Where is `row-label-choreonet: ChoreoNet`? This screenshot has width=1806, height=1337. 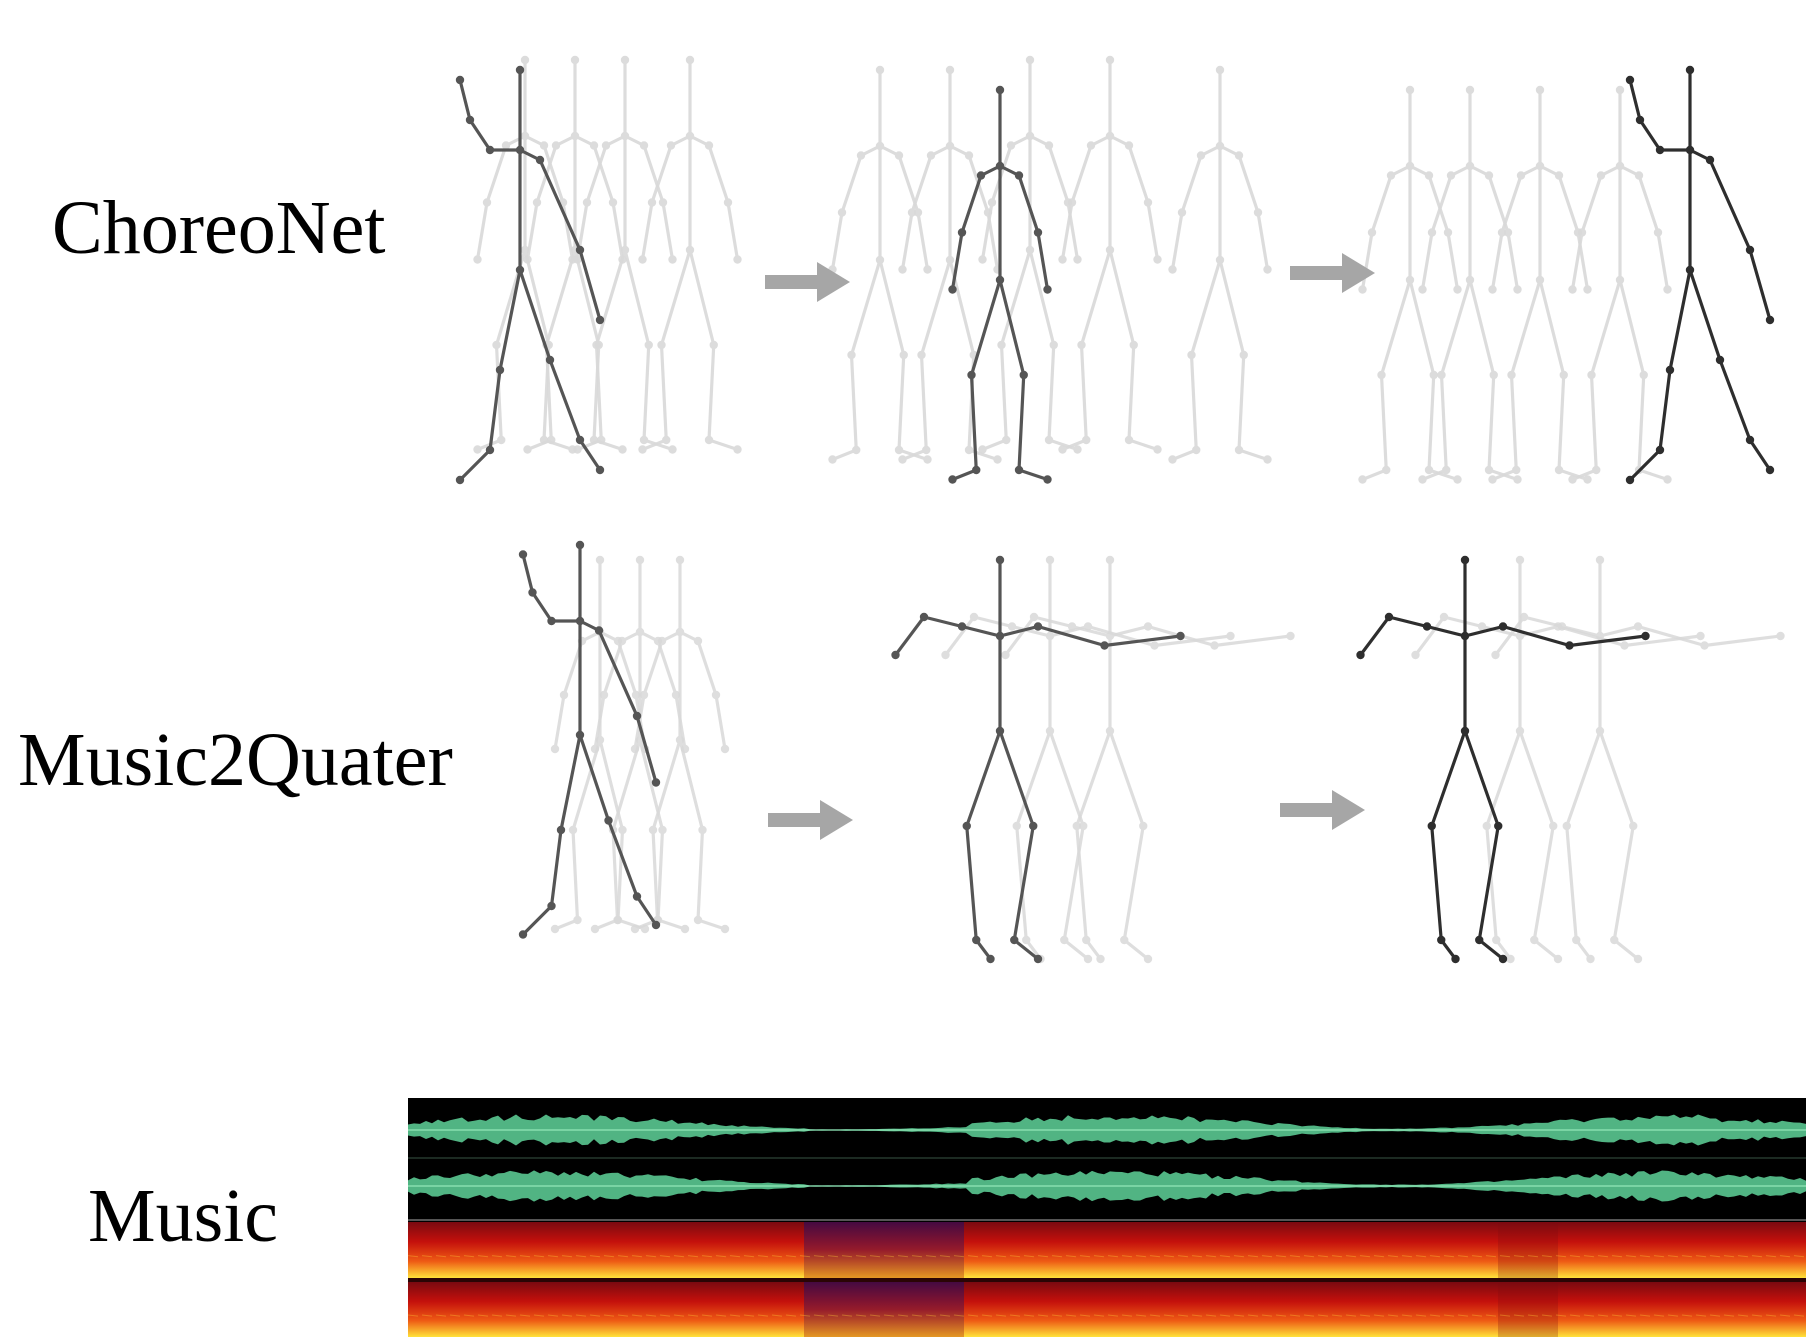
row-label-choreonet: ChoreoNet is located at coordinates (219, 228).